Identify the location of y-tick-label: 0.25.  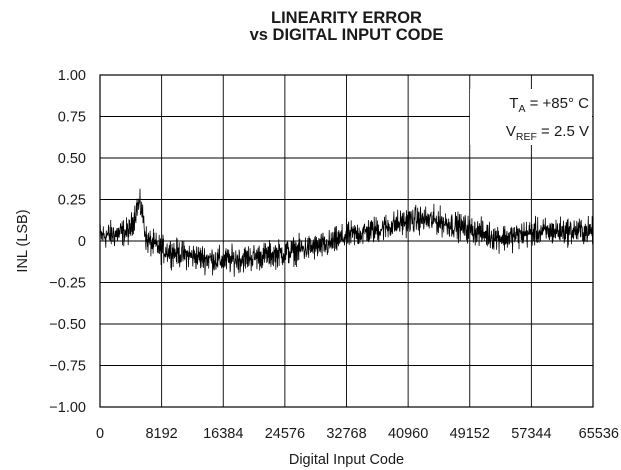
(72, 201).